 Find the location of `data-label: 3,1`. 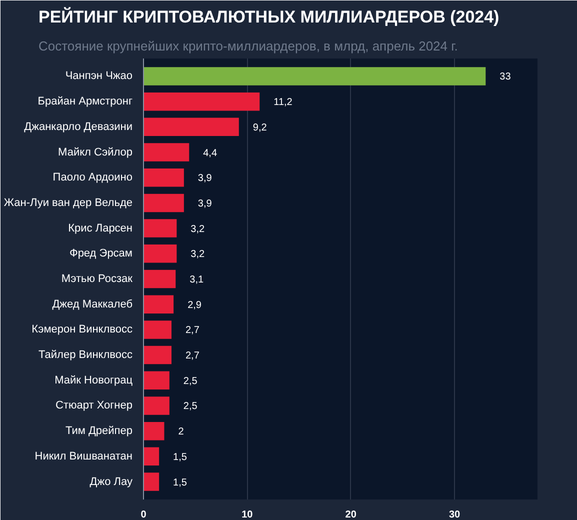

data-label: 3,1 is located at coordinates (197, 280).